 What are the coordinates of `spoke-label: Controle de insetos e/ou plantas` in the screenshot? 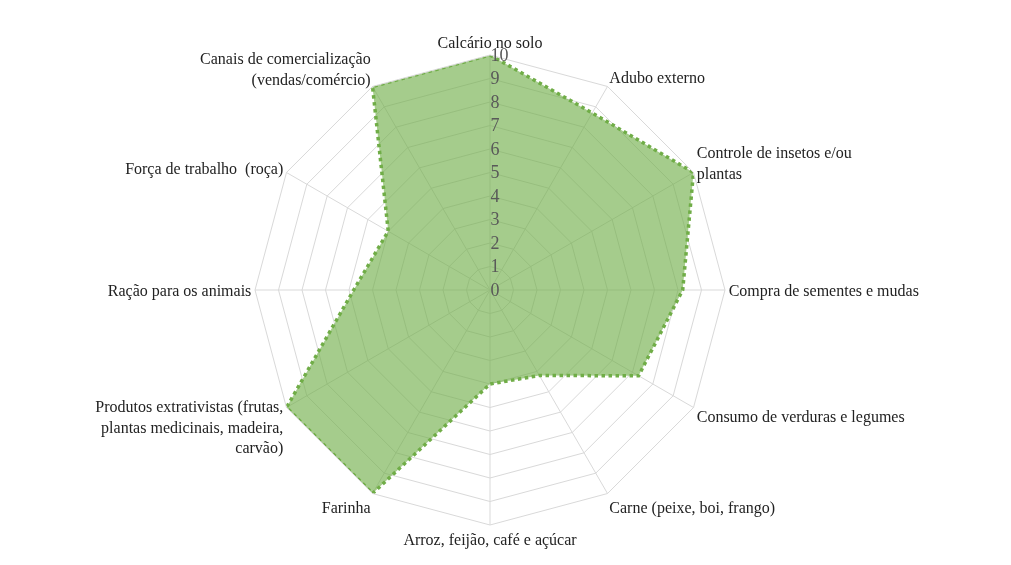 It's located at (774, 164).